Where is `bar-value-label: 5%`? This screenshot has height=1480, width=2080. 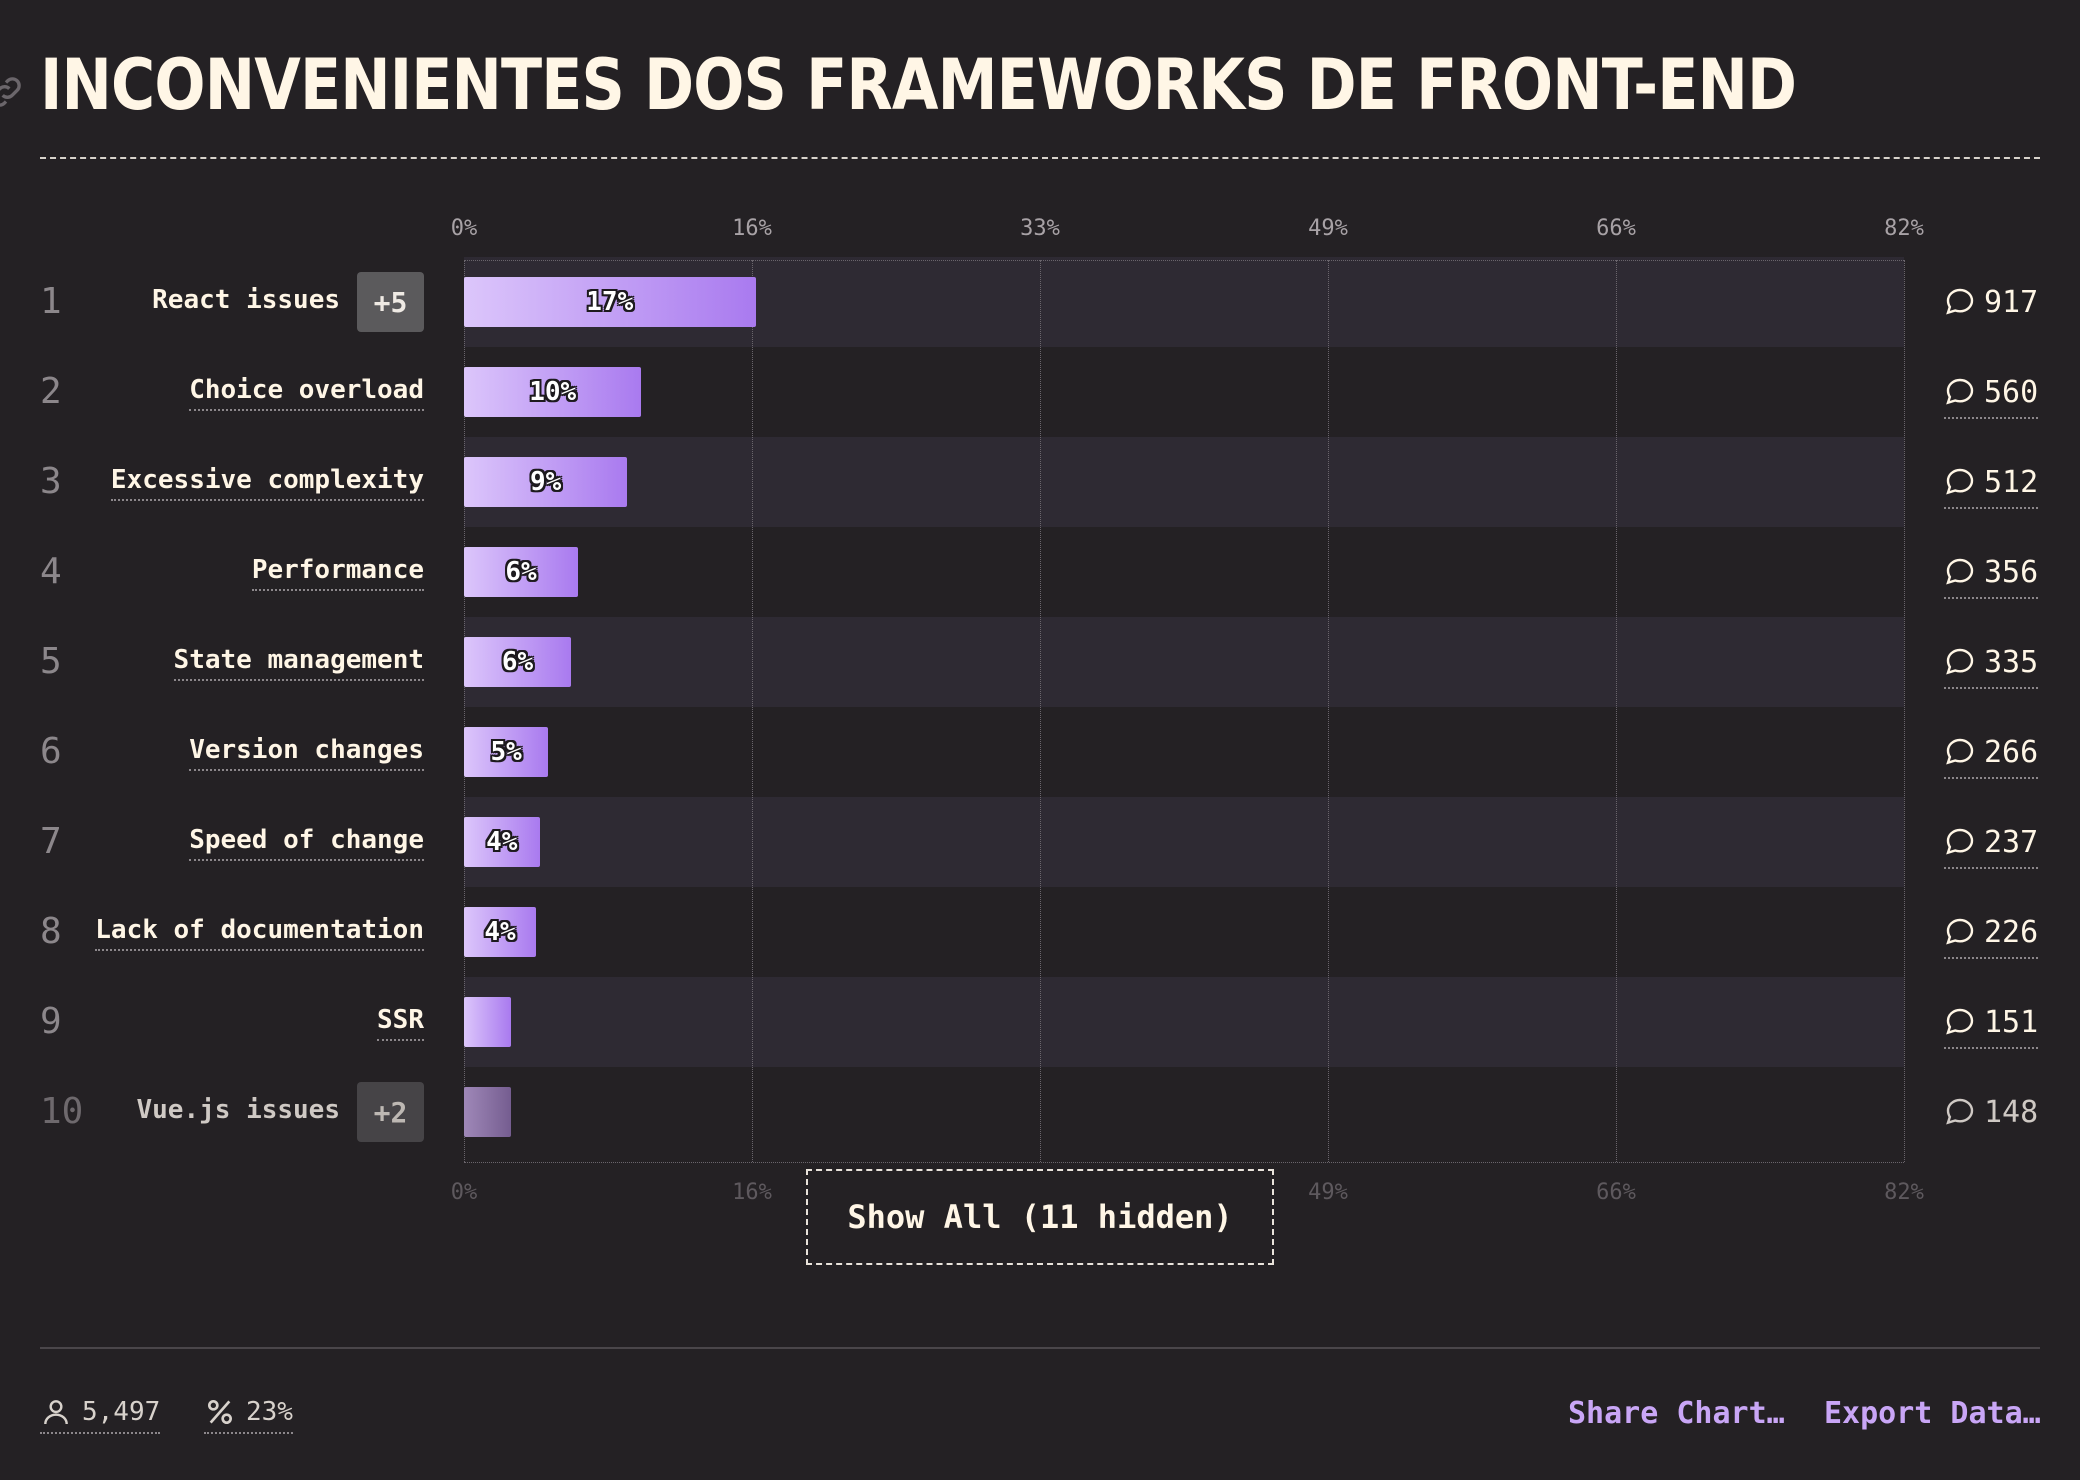
bar-value-label: 5% is located at coordinates (506, 752).